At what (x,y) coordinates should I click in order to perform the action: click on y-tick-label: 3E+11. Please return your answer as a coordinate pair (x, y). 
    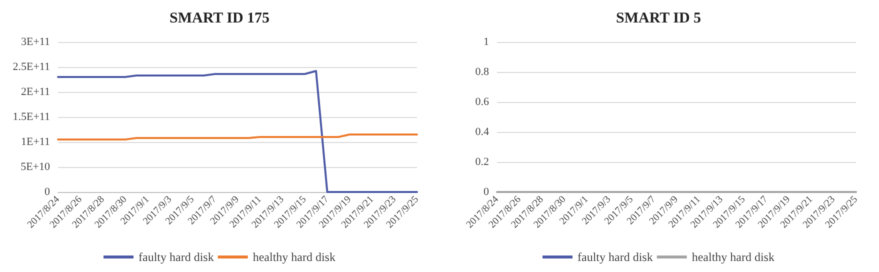
    Looking at the image, I should click on (35, 42).